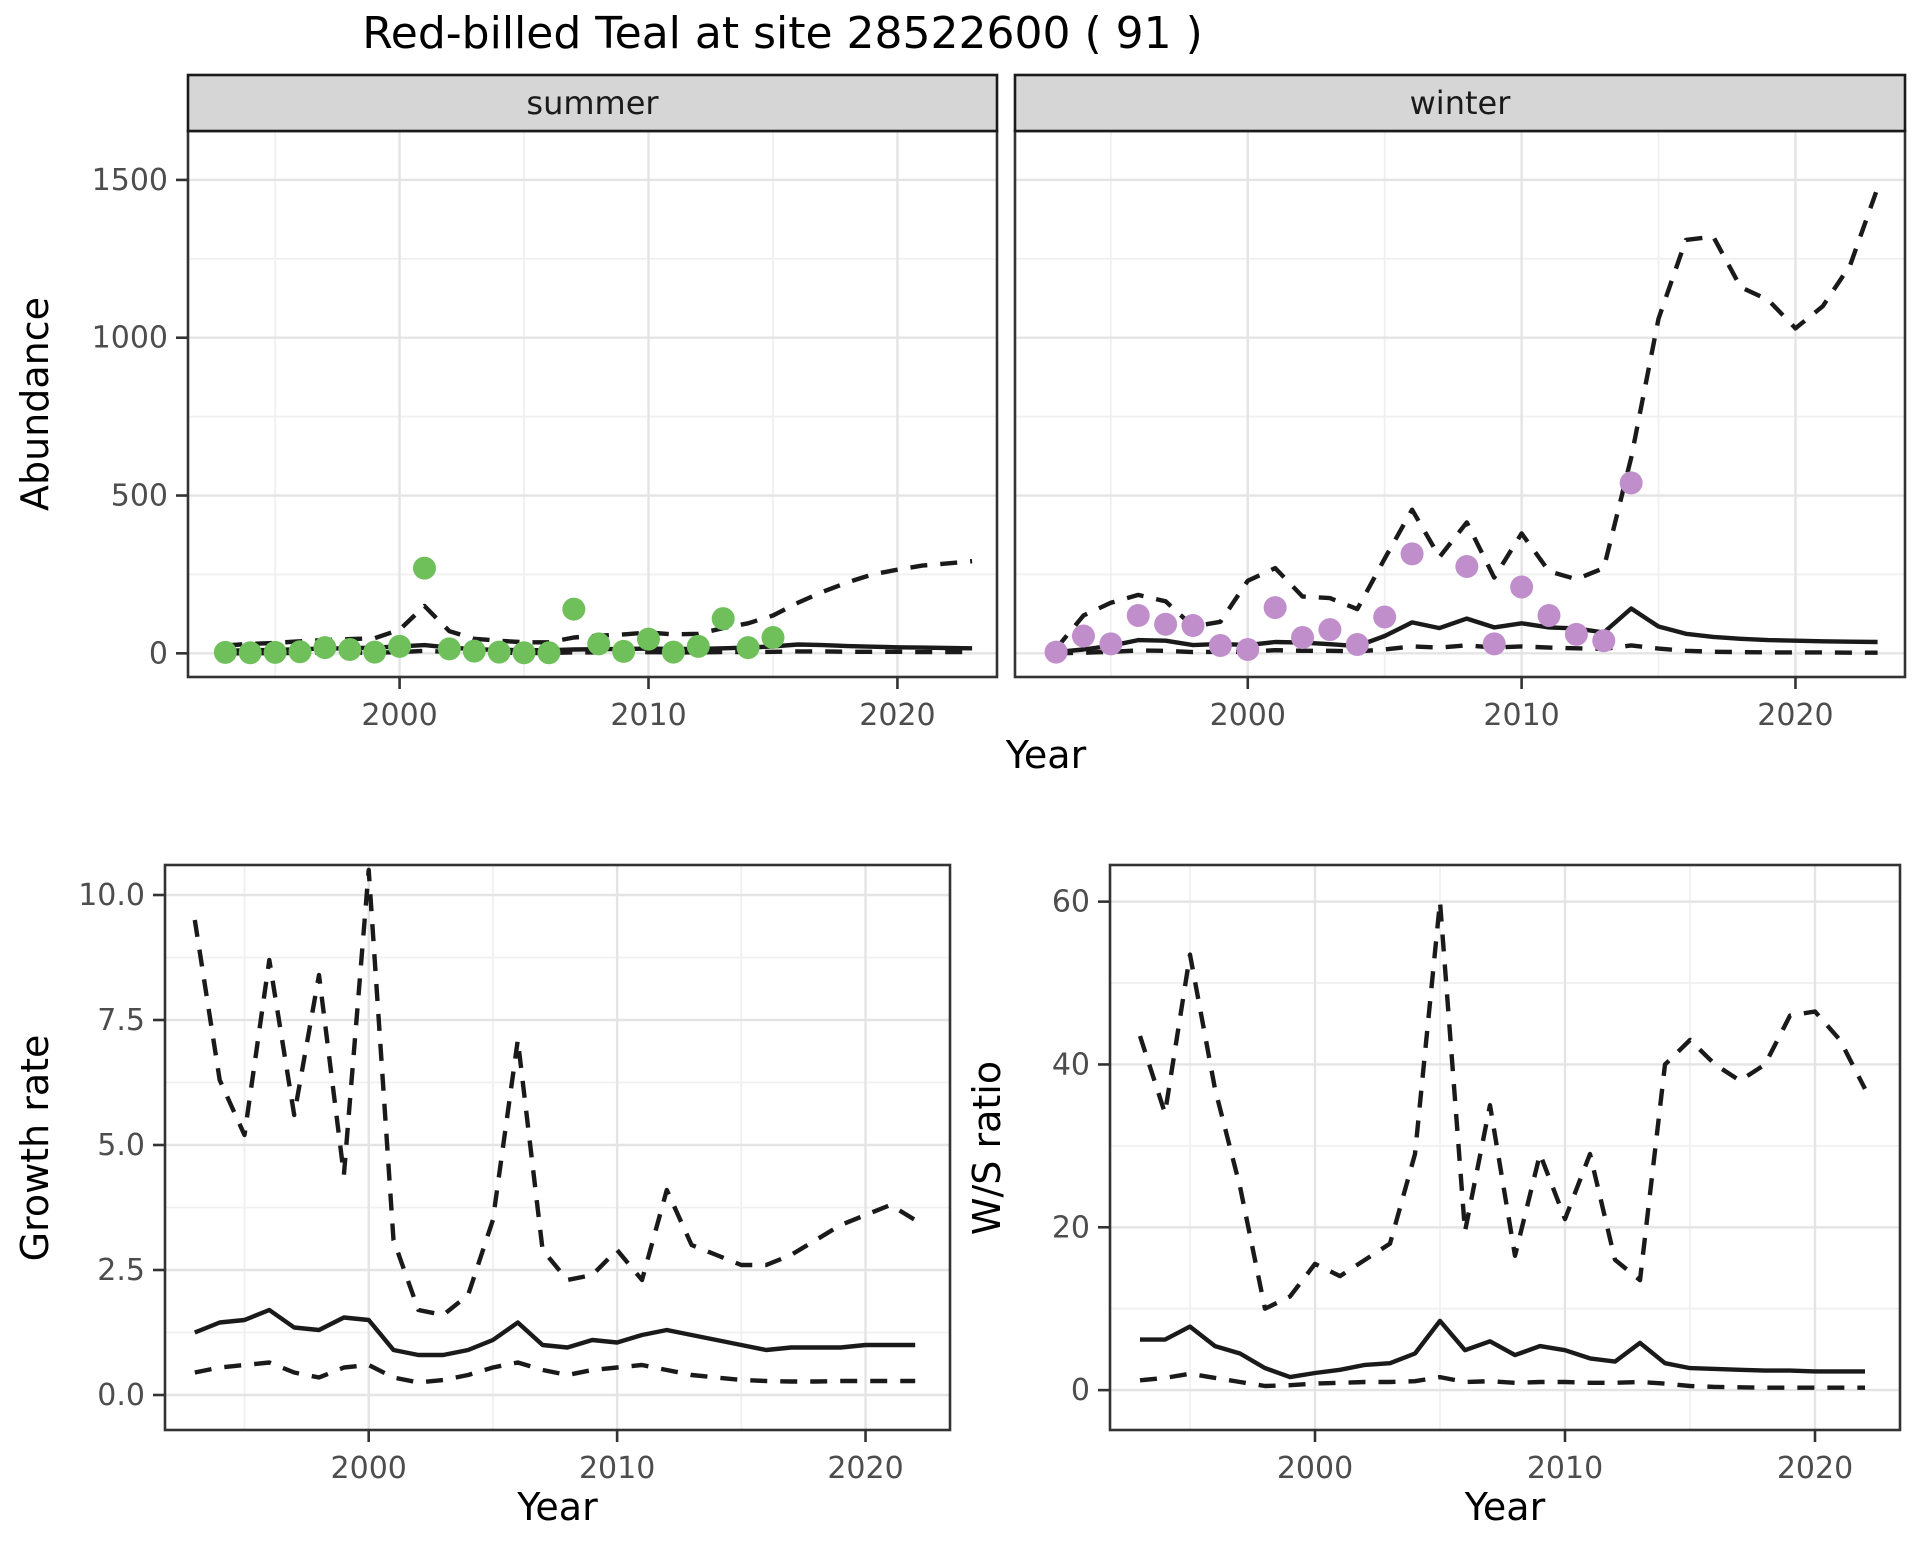  Describe the element at coordinates (987, 1148) in the screenshot. I see `y-axis-title-ratio: W/S ratio` at that location.